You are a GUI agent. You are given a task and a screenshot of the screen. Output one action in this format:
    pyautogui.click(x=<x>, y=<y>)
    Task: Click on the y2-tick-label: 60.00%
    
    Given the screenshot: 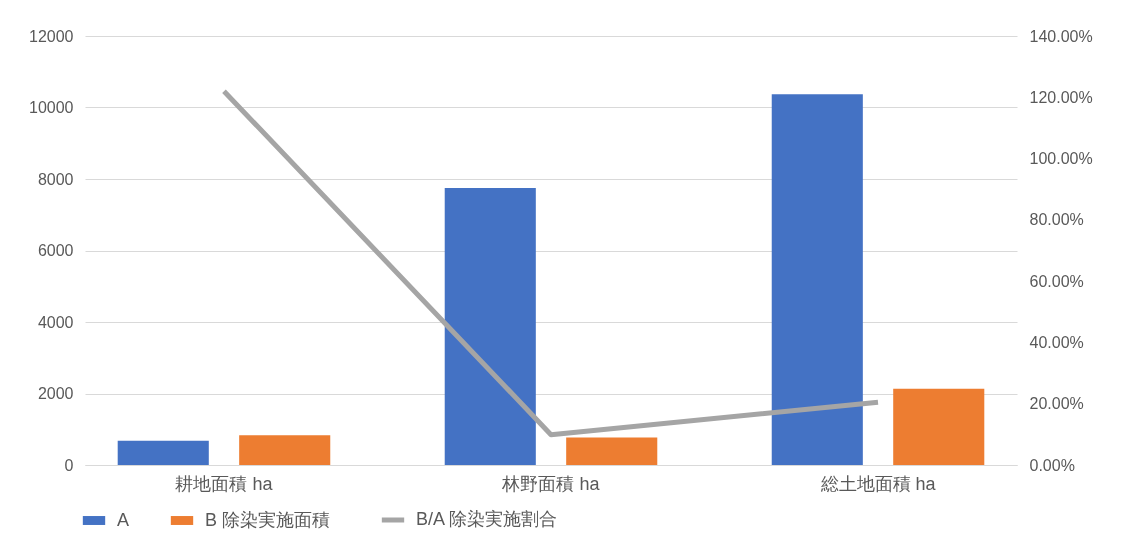 What is the action you would take?
    pyautogui.click(x=1056, y=281)
    